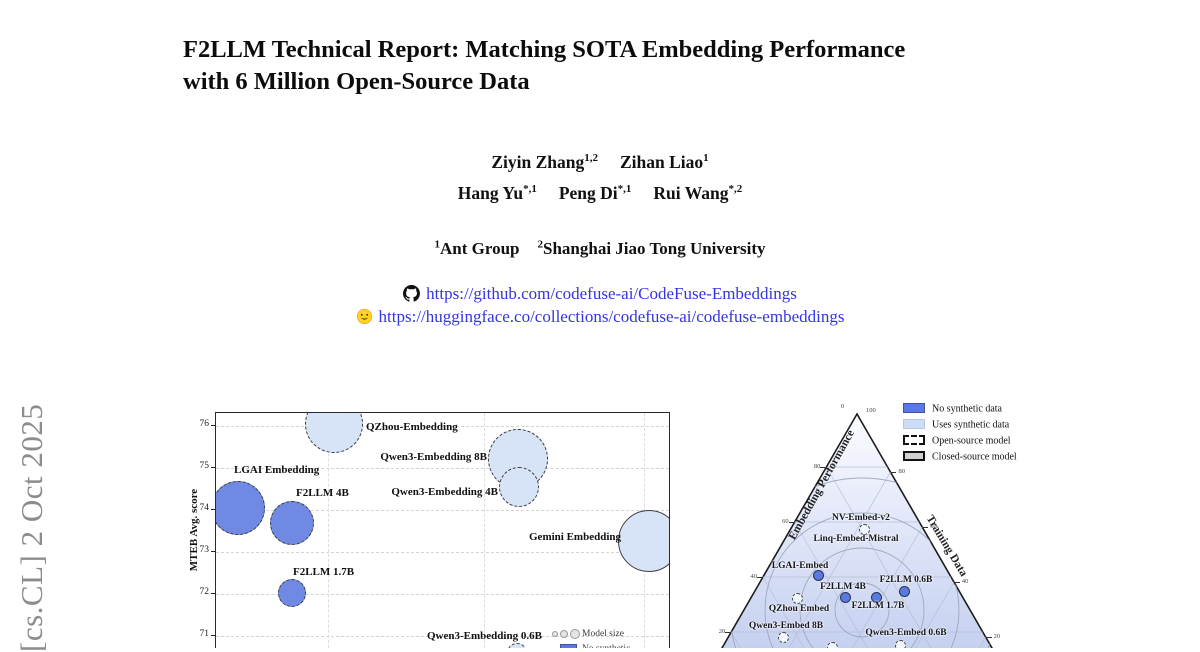 The width and height of the screenshot is (1200, 652). What do you see at coordinates (204, 508) in the screenshot?
I see `y-tick-label: 74` at bounding box center [204, 508].